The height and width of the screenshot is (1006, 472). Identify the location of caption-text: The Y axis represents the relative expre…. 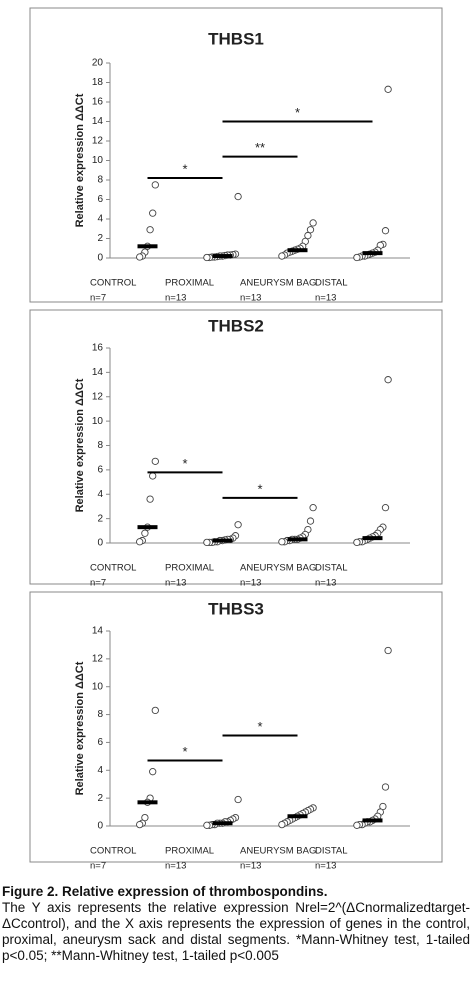
(236, 931).